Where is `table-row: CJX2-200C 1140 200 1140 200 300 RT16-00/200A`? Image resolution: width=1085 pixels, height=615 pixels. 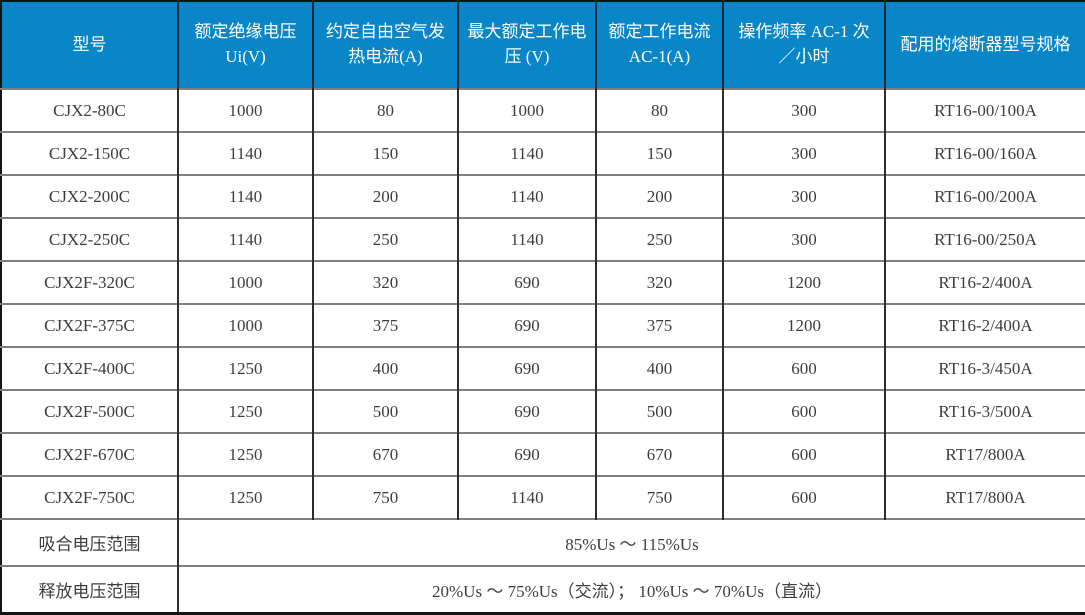 table-row: CJX2-200C 1140 200 1140 200 300 RT16-00/200A is located at coordinates (543, 196).